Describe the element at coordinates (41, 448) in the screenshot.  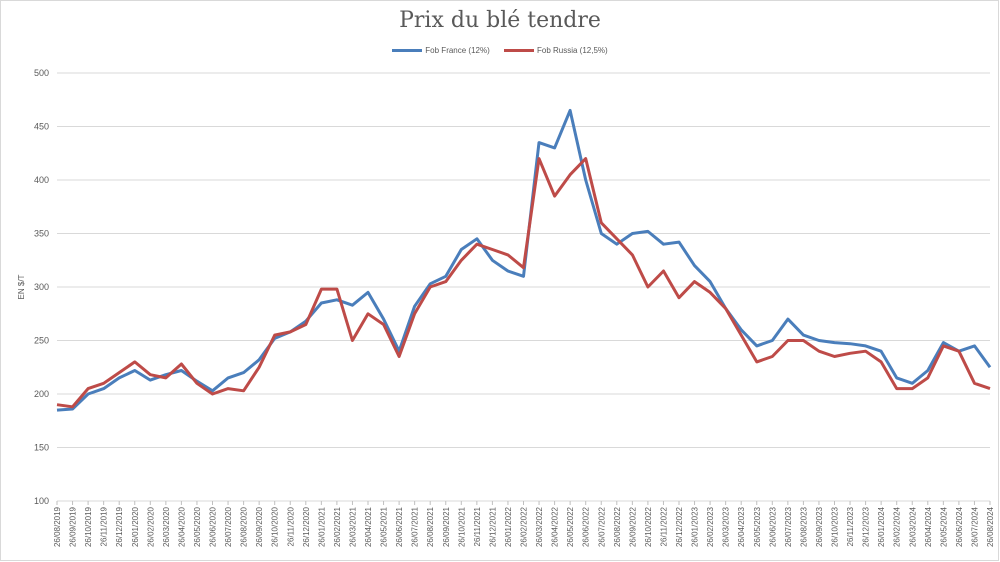
I see `y-tick-label: 150` at that location.